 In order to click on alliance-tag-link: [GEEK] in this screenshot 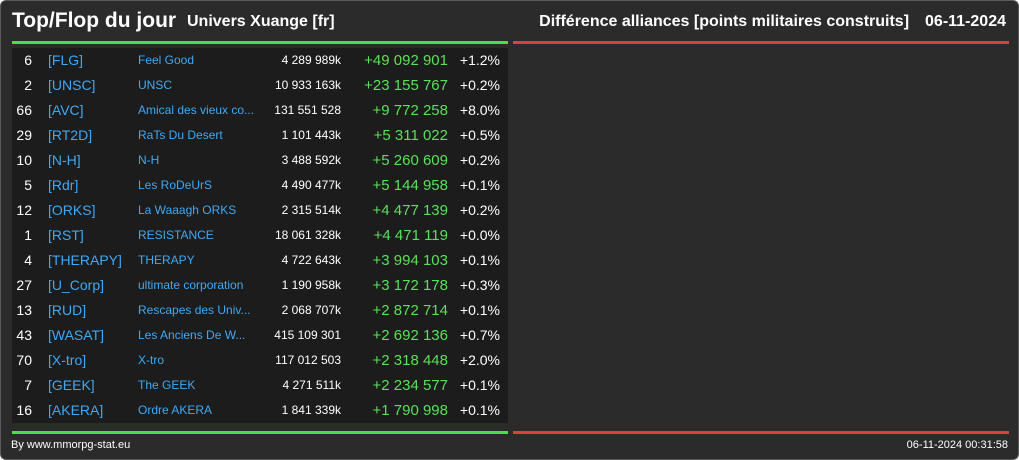, I will do `click(71, 385)`.